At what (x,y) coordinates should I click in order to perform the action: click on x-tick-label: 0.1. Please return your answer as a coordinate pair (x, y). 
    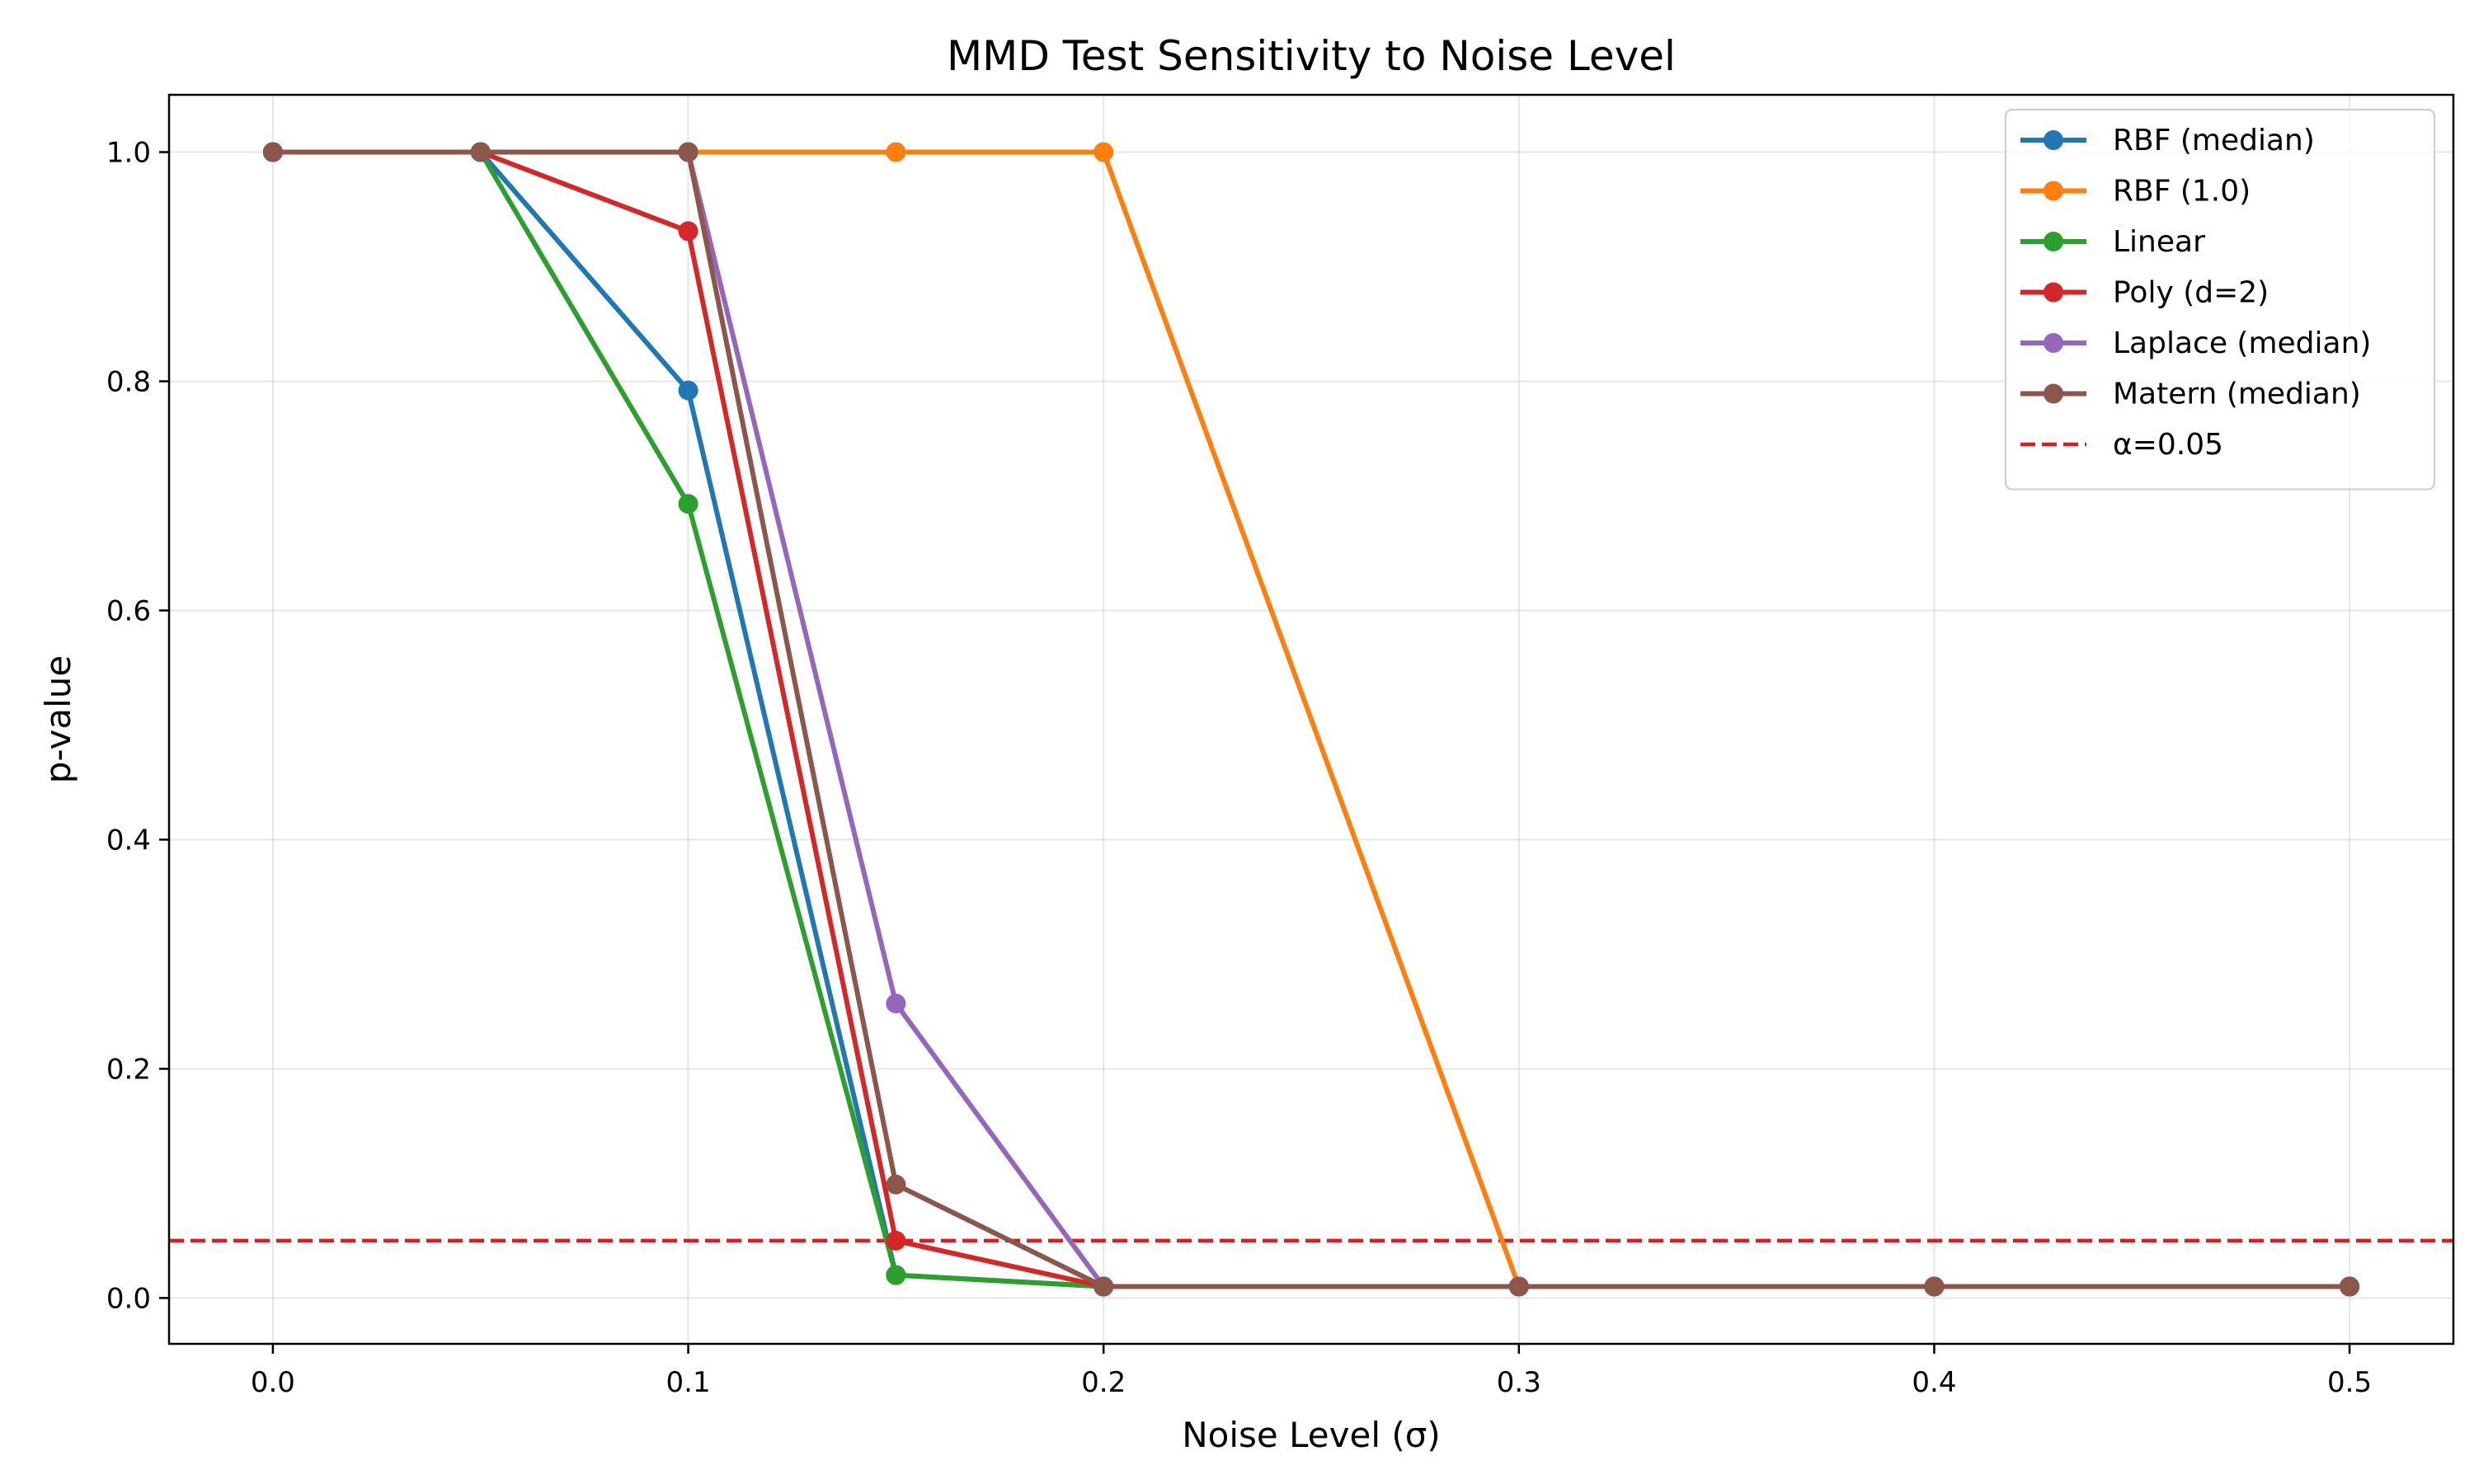
    Looking at the image, I should click on (688, 1382).